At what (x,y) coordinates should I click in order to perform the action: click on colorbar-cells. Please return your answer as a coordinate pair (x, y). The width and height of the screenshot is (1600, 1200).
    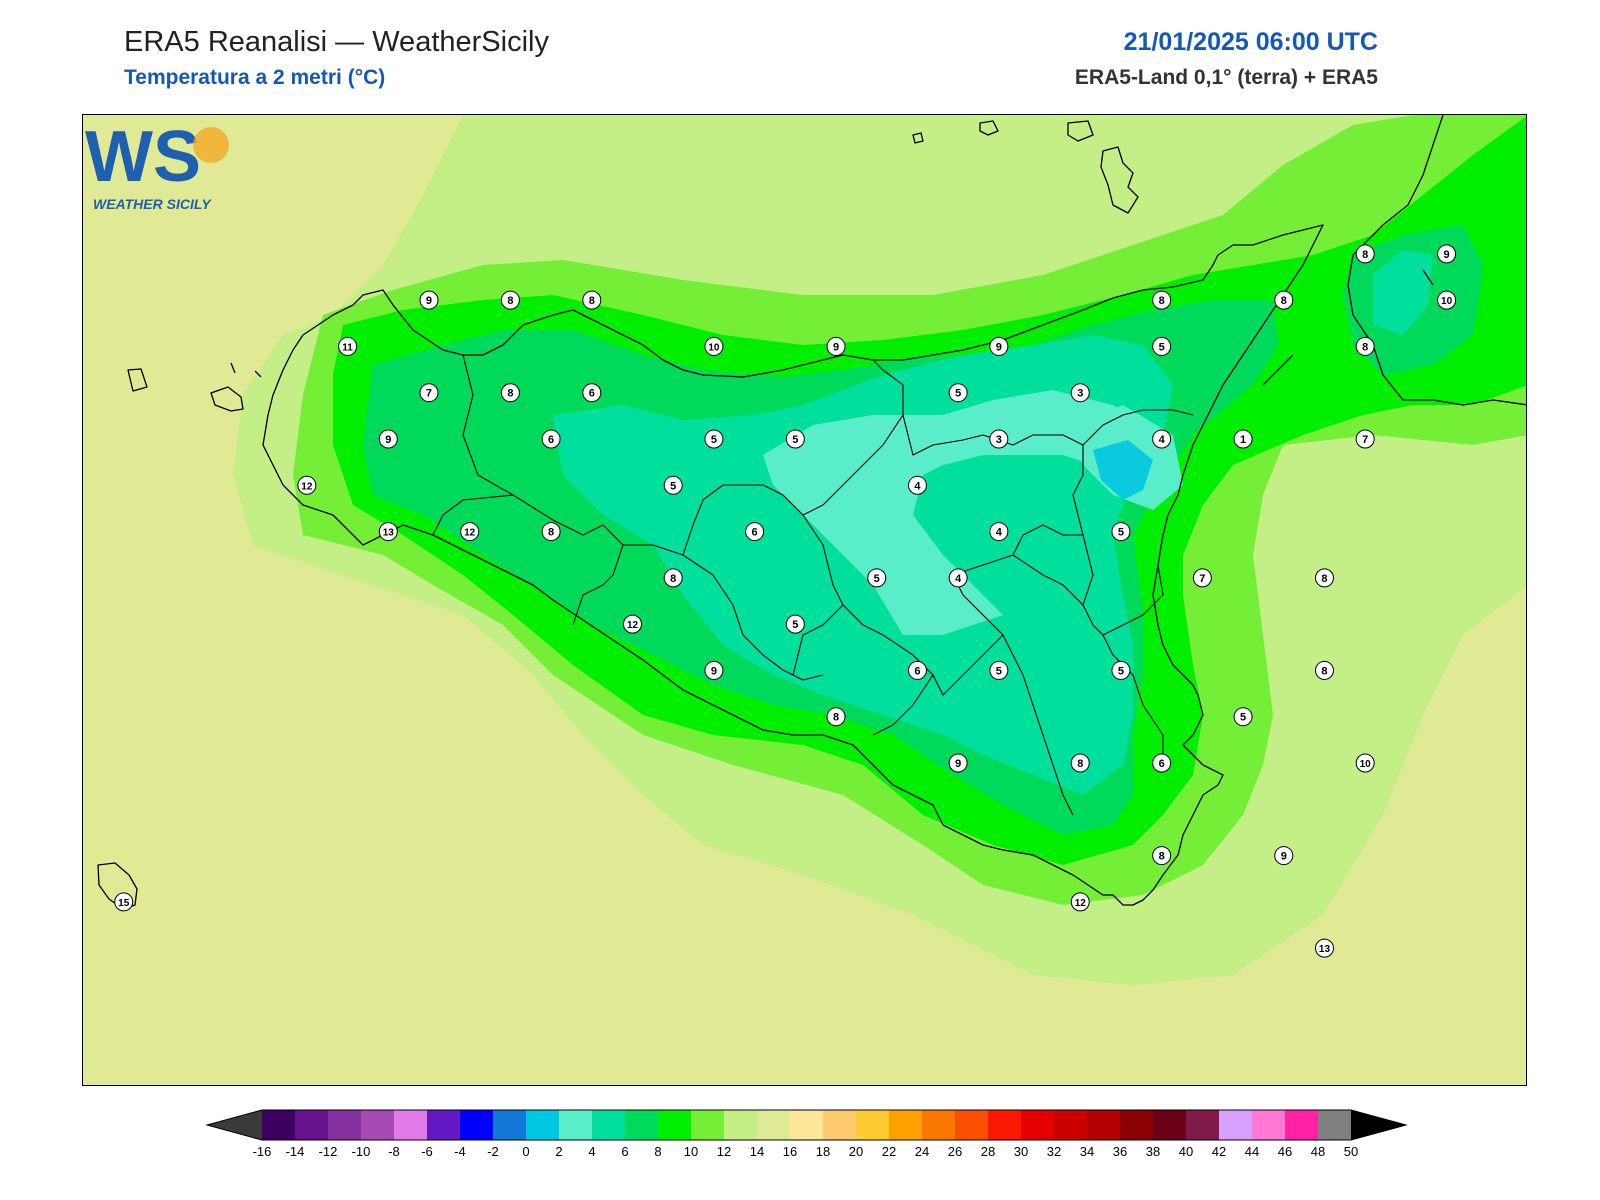
    Looking at the image, I should click on (806, 1125).